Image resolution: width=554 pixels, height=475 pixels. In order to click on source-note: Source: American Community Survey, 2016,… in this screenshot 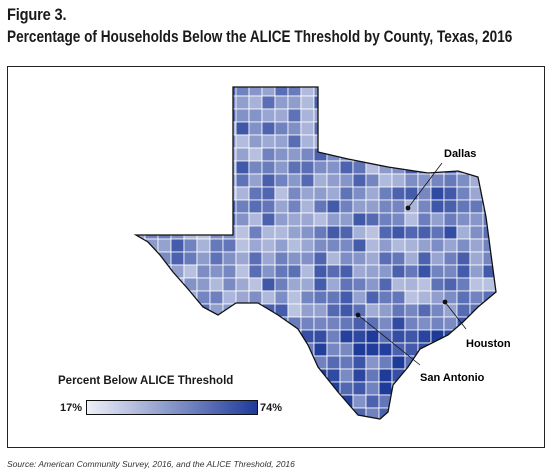, I will do `click(151, 464)`.